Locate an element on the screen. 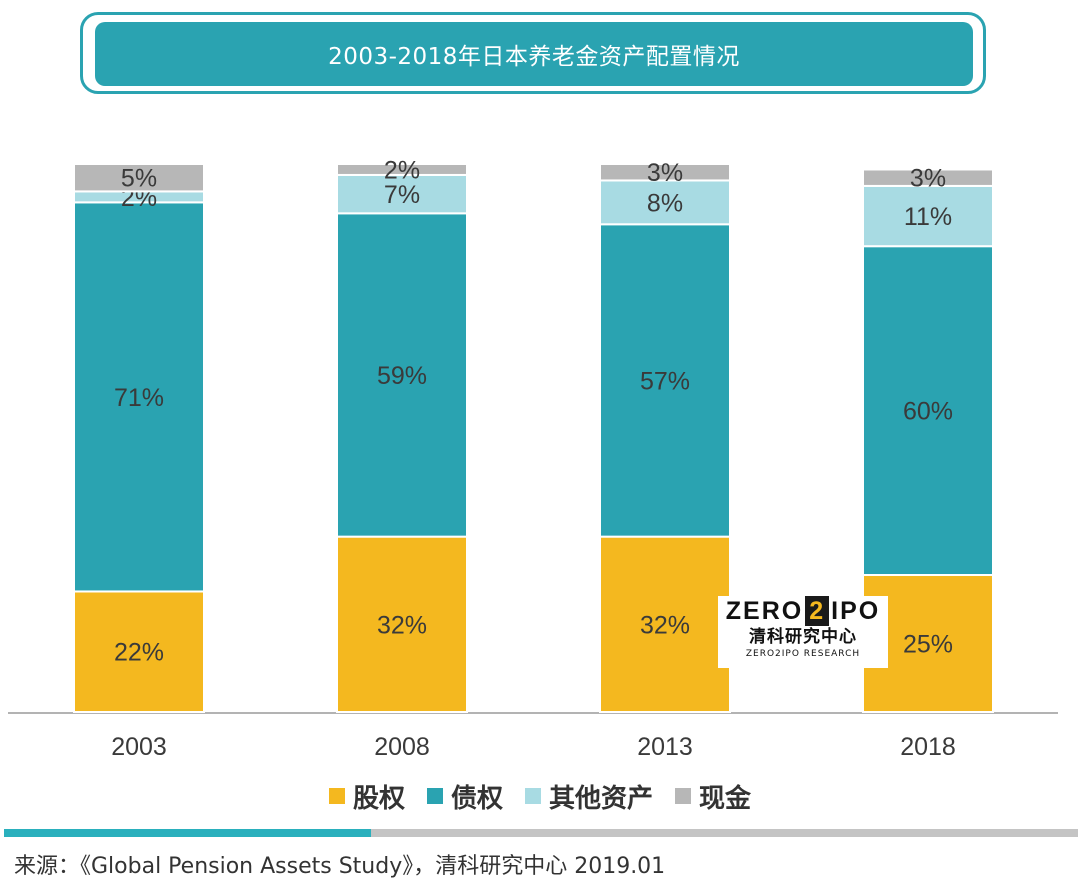 The image size is (1080, 881). bottom-divider is located at coordinates (541, 833).